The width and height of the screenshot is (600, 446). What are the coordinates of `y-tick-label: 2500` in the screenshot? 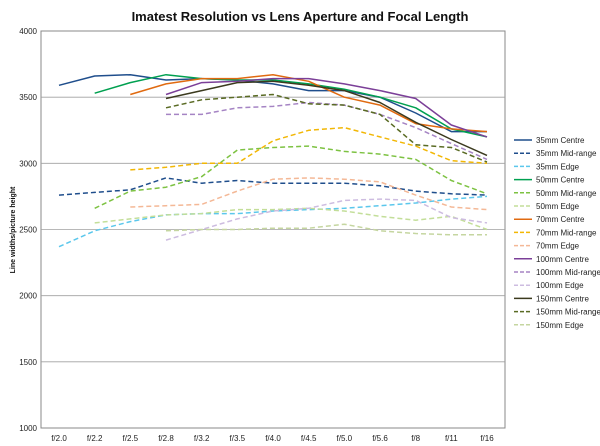 It's located at (28, 230).